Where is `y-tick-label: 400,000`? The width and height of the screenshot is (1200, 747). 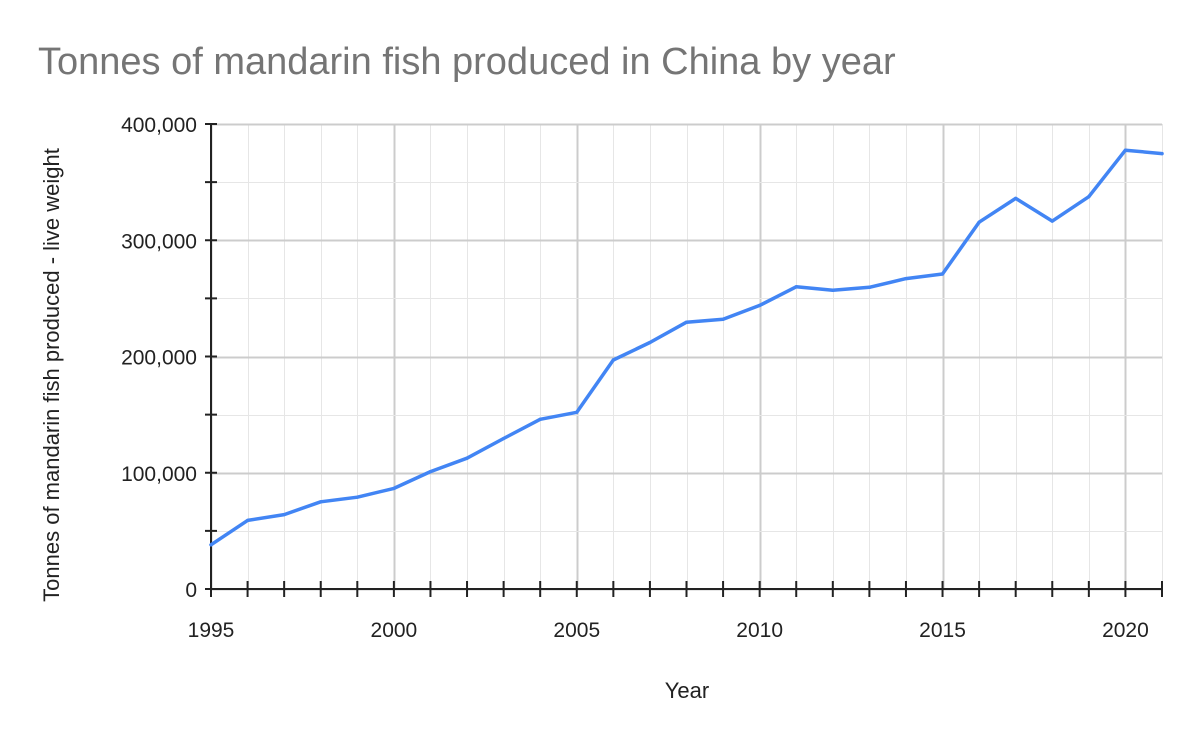 y-tick-label: 400,000 is located at coordinates (159, 125).